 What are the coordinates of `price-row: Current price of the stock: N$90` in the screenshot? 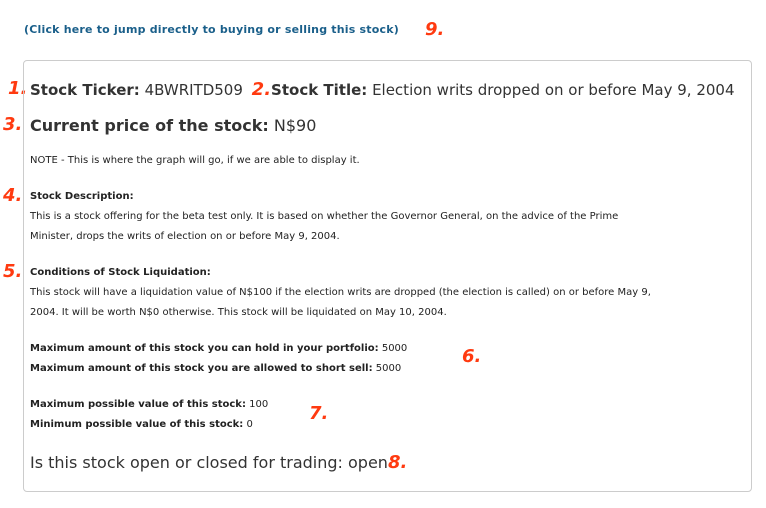 It's located at (173, 125).